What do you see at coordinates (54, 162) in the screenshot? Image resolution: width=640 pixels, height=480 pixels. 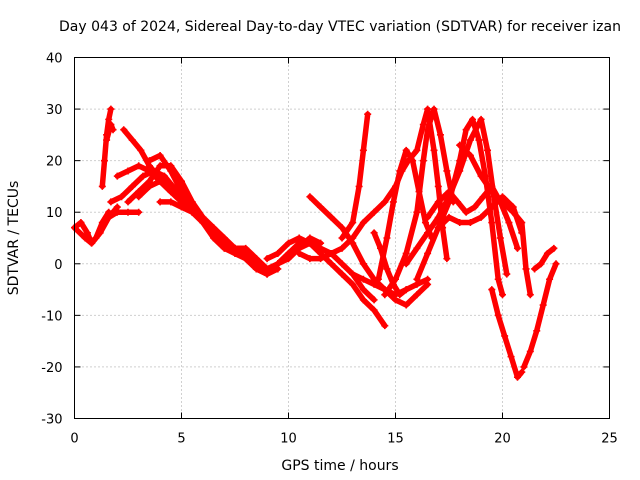 I see `y-tick-label: 20` at bounding box center [54, 162].